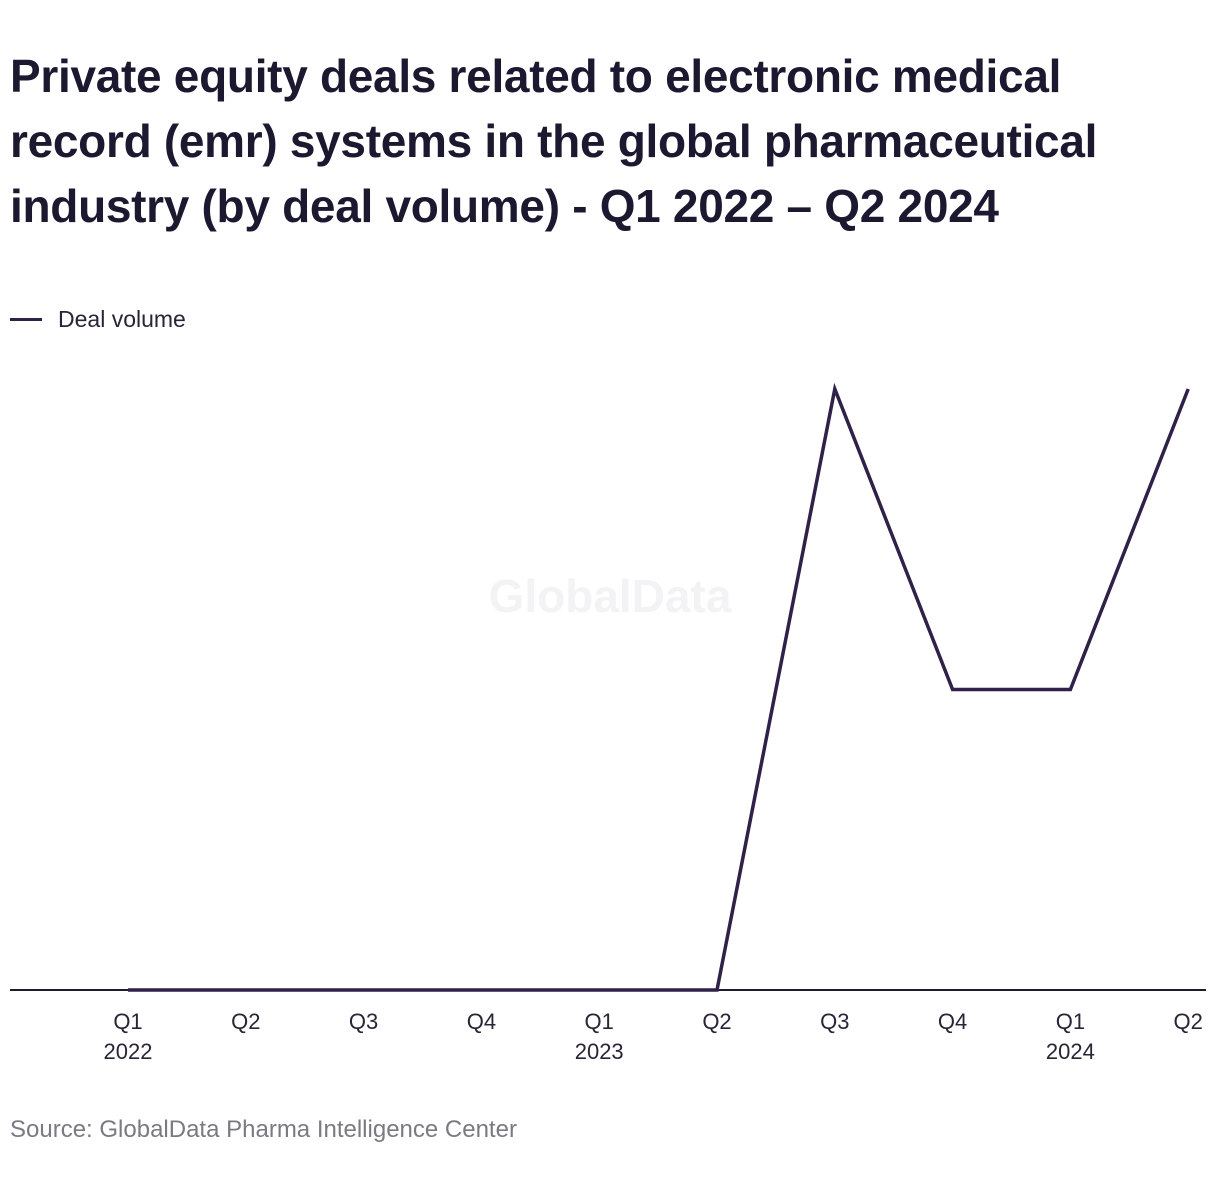  I want to click on legend: Deal volume, so click(98, 319).